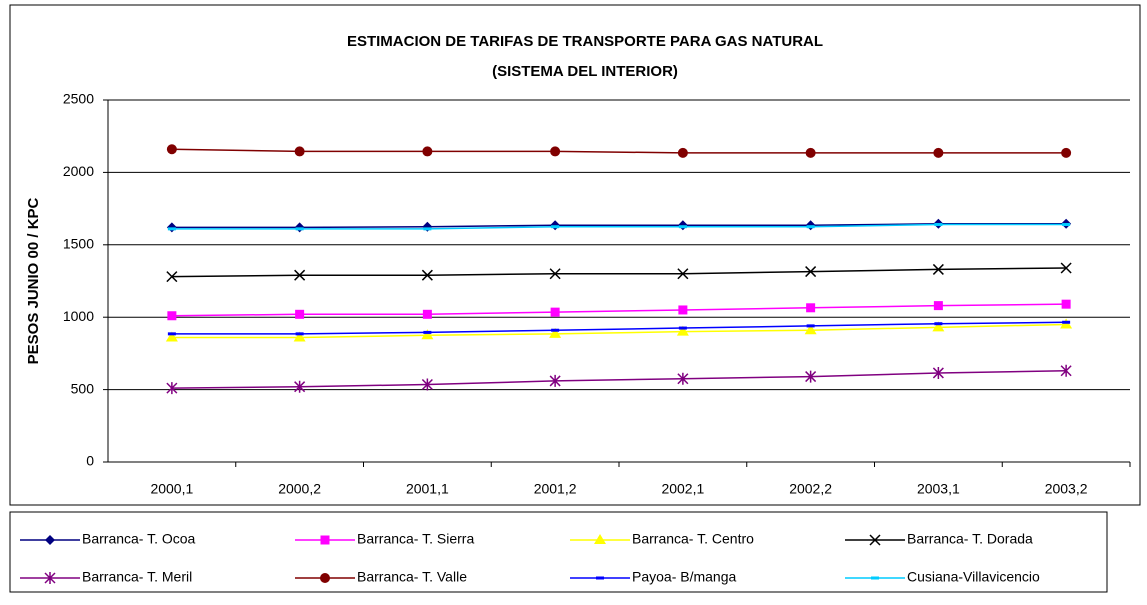 The height and width of the screenshot is (605, 1147). What do you see at coordinates (78, 244) in the screenshot?
I see `y-tick-label: 1500` at bounding box center [78, 244].